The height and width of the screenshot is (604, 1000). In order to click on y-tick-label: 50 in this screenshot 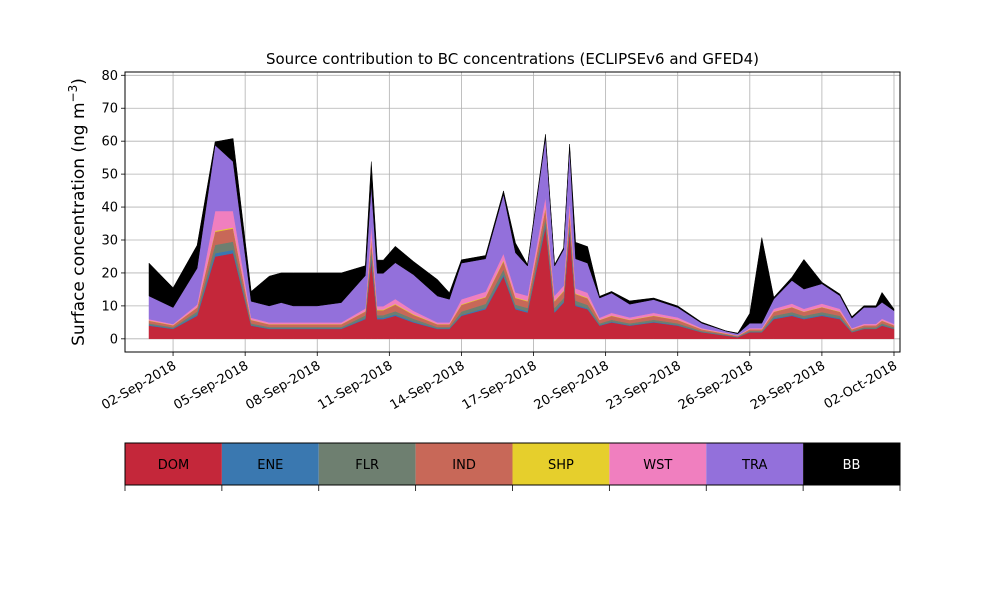, I will do `click(109, 175)`.